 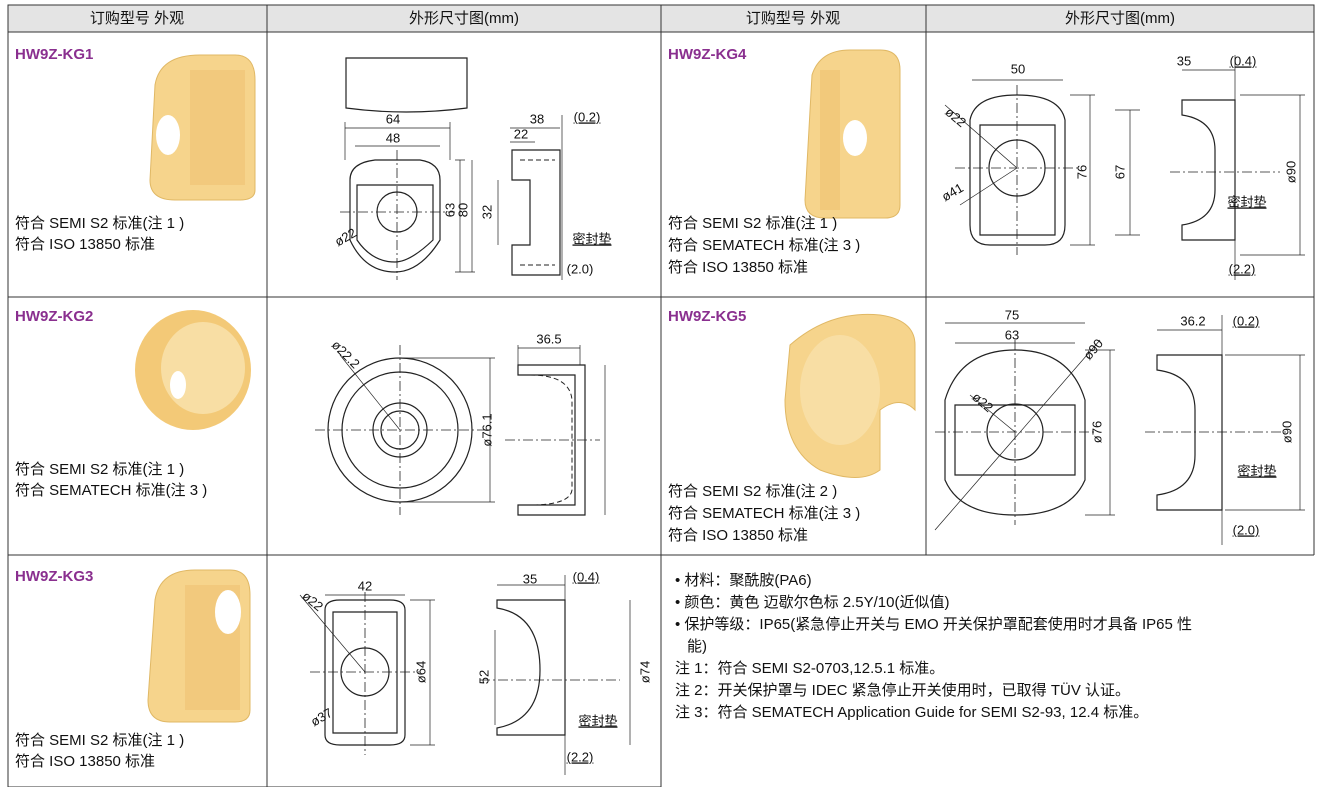 What do you see at coordinates (707, 54) in the screenshot?
I see `model: HW9Z-KG4` at bounding box center [707, 54].